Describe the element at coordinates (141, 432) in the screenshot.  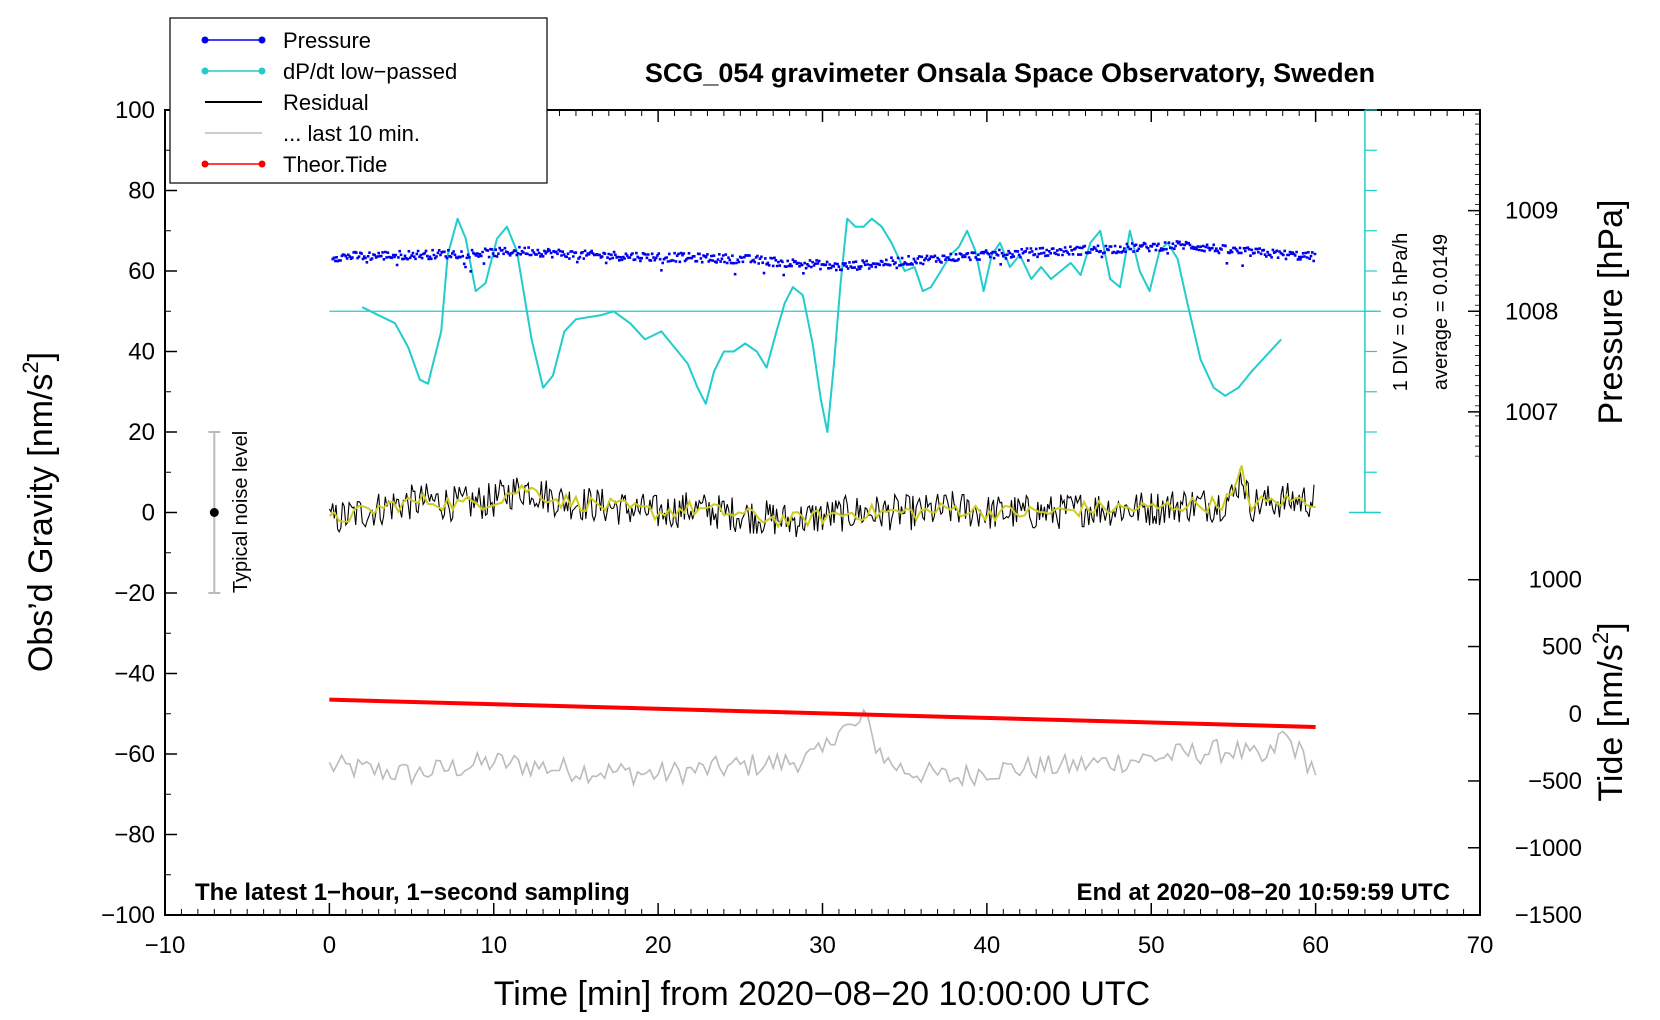
I see `y-tick-label: 20` at that location.